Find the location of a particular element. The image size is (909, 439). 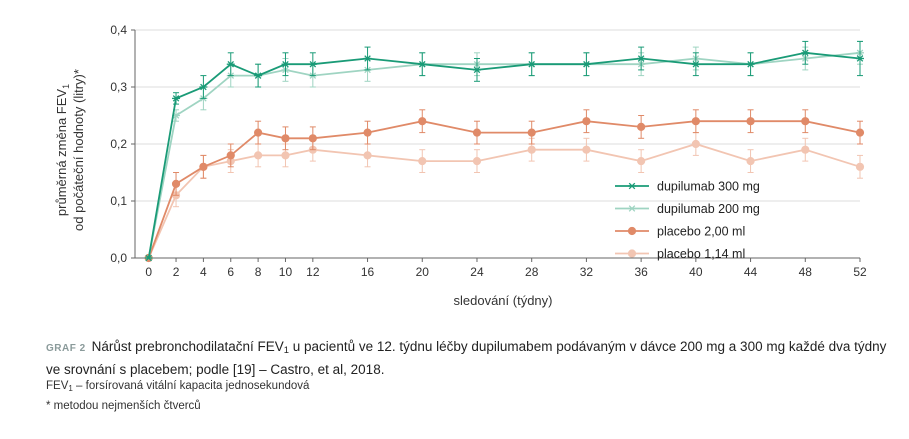

x-tick-label: 8 is located at coordinates (258, 272).